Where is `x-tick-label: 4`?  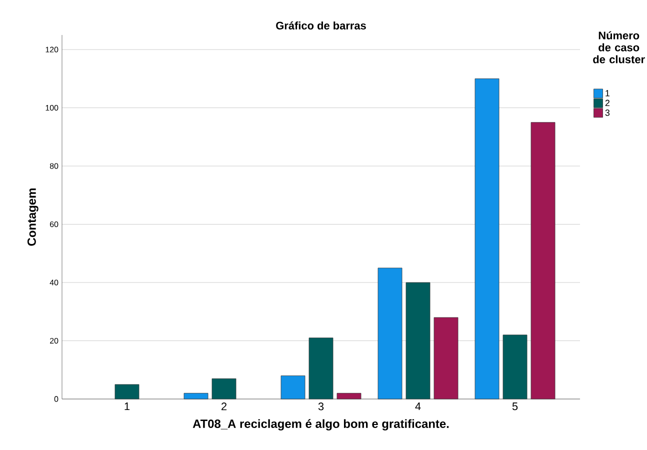
x-tick-label: 4 is located at coordinates (418, 406).